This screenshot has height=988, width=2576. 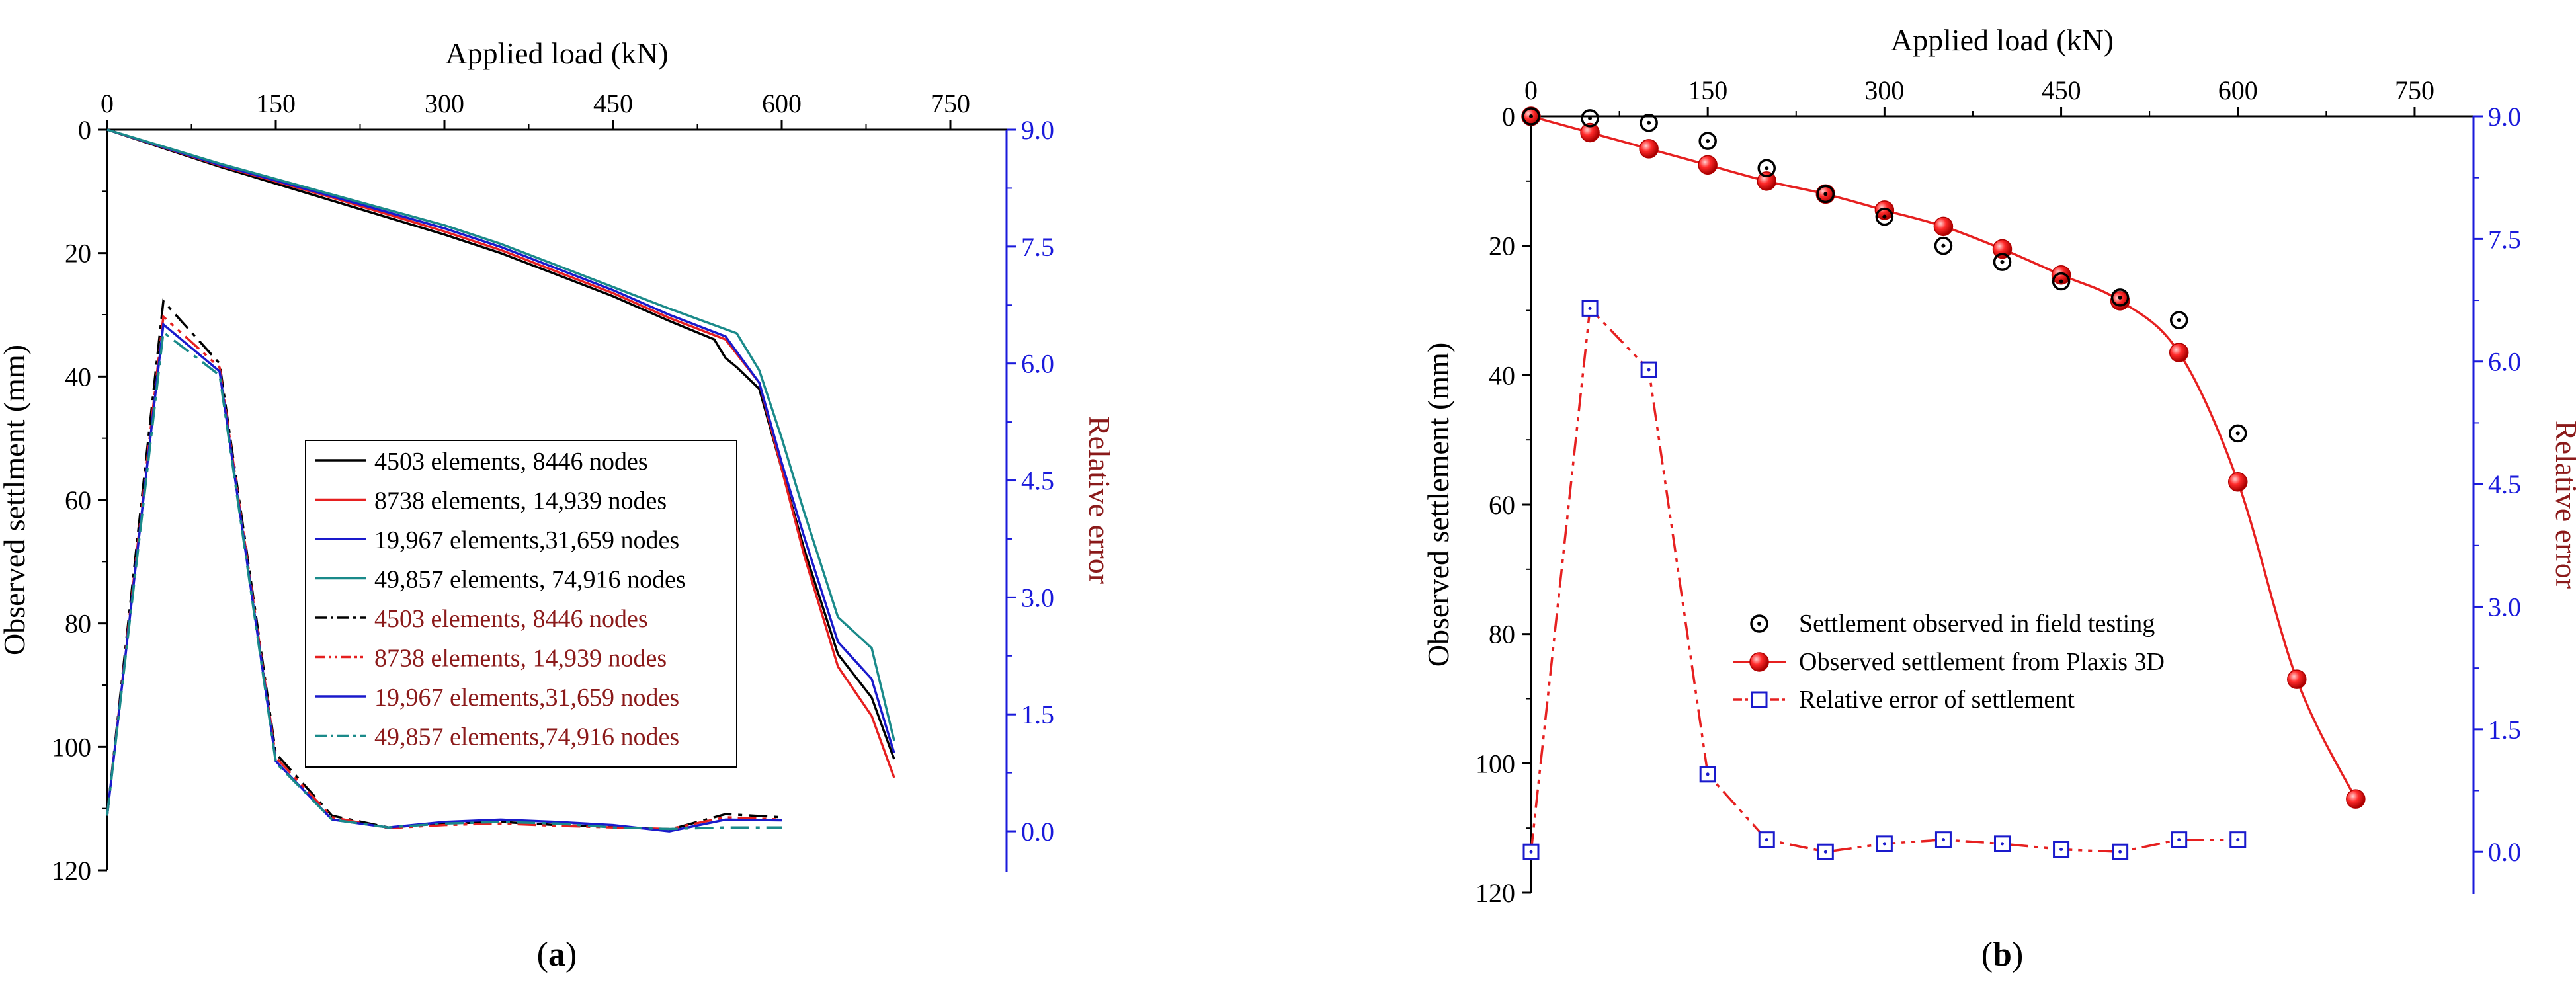 What do you see at coordinates (521, 604) in the screenshot?
I see `legend-box` at bounding box center [521, 604].